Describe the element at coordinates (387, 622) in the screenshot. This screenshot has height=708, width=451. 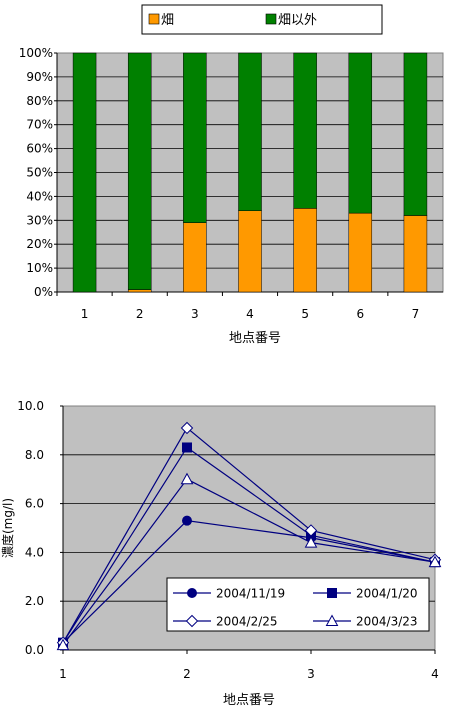
I see `legend-label: 2004/3/23` at that location.